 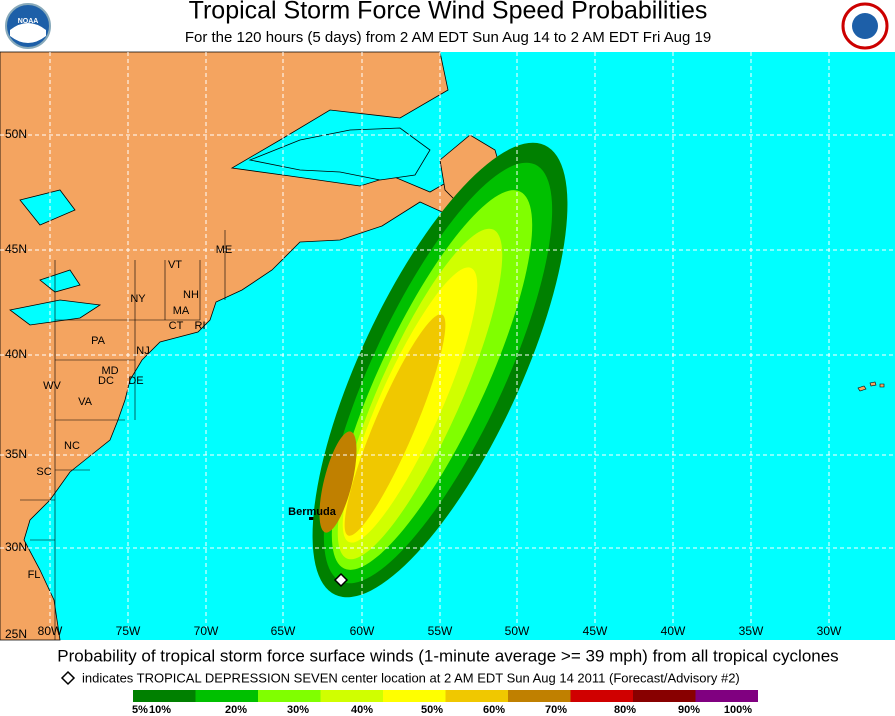 I want to click on state-label: MD, so click(x=109, y=371).